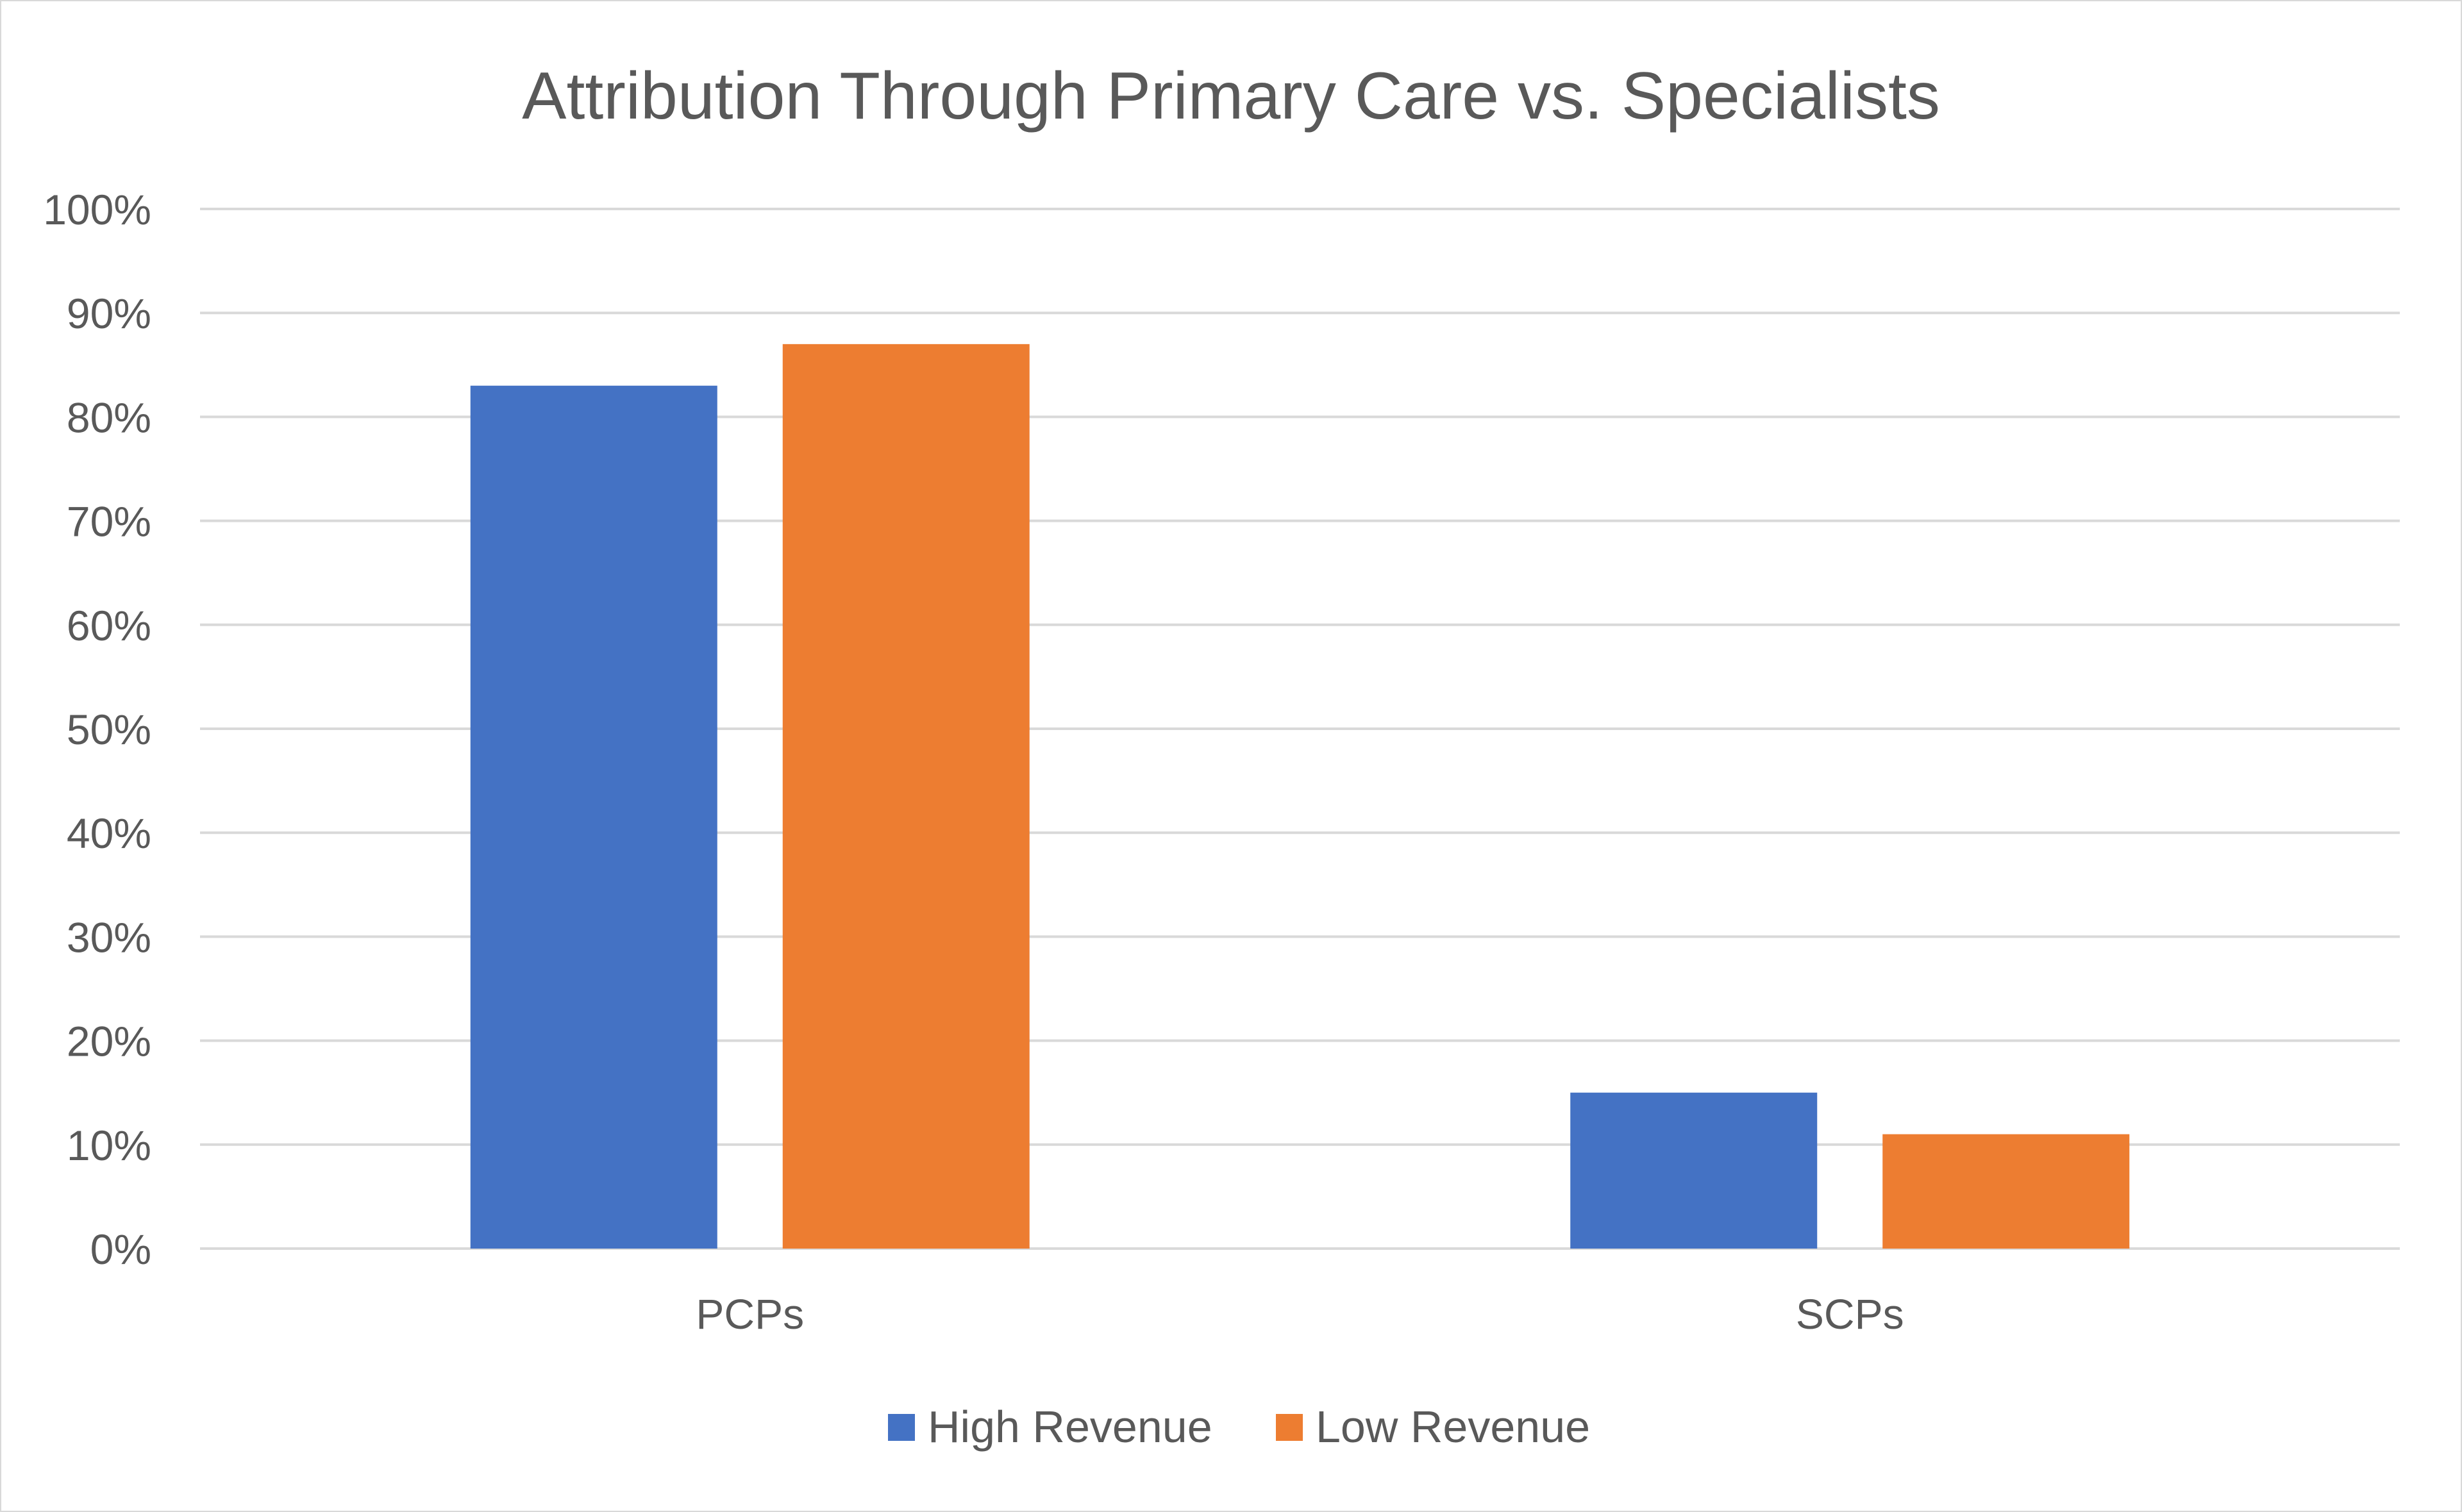 The image size is (2462, 1512). I want to click on y-tick-label: 50%, so click(109, 729).